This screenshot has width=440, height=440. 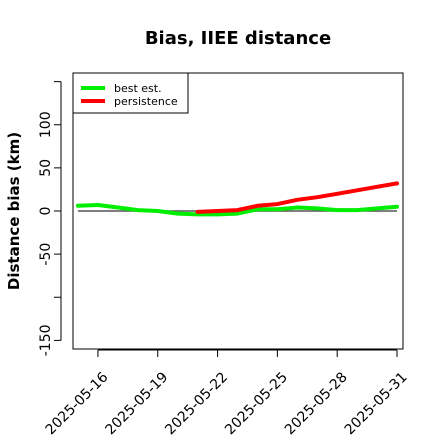 What do you see at coordinates (196, 403) in the screenshot?
I see `x-tick-label: 2025-05-22` at bounding box center [196, 403].